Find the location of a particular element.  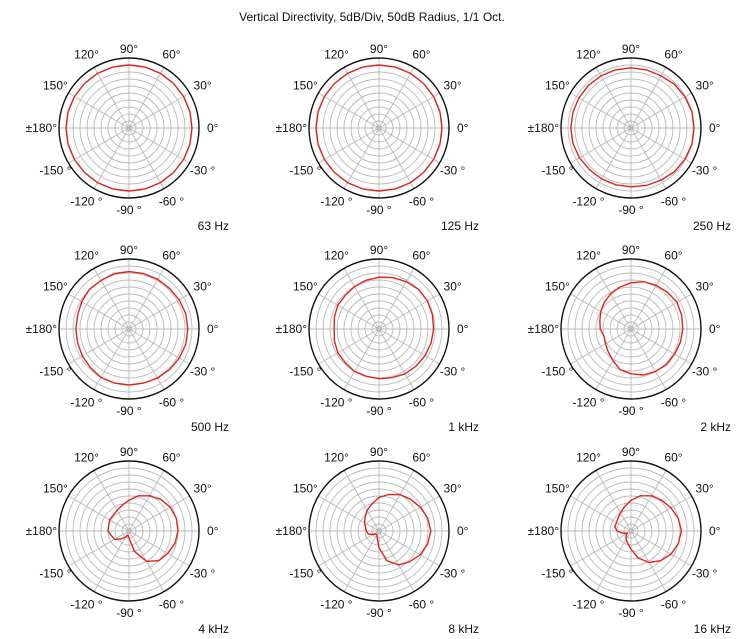

angle-tick-label: 60° is located at coordinates (673, 457).